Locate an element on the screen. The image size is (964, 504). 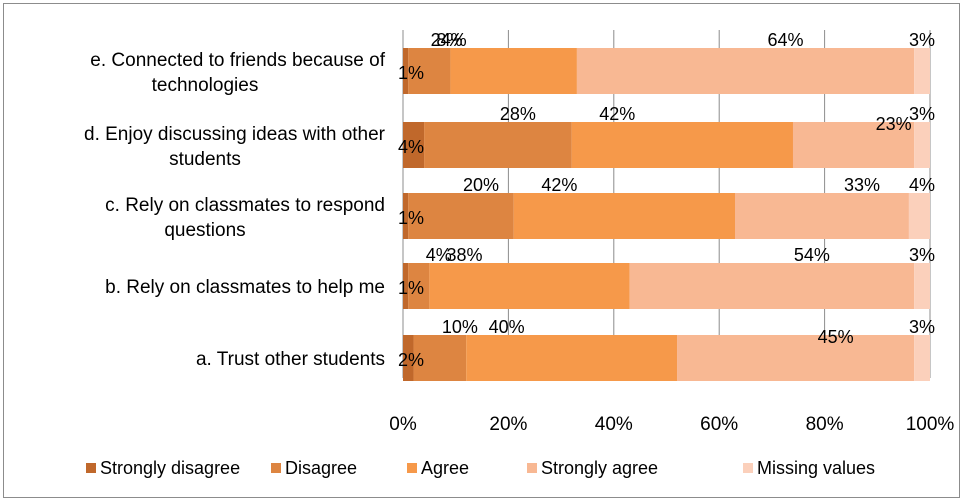
category-label: b. Rely on classmates to help me is located at coordinates (245, 287).